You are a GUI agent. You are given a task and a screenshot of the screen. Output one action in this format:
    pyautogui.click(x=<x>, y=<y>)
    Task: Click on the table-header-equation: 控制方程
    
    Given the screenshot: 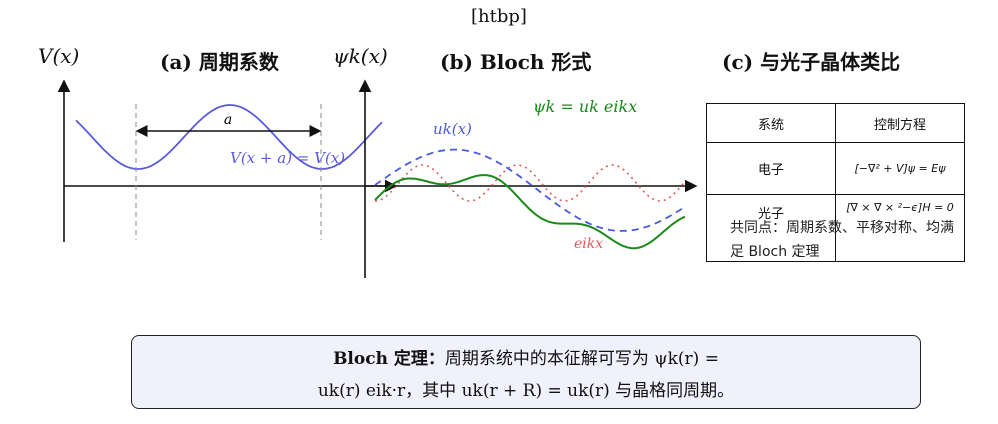 What is the action you would take?
    pyautogui.click(x=900, y=123)
    